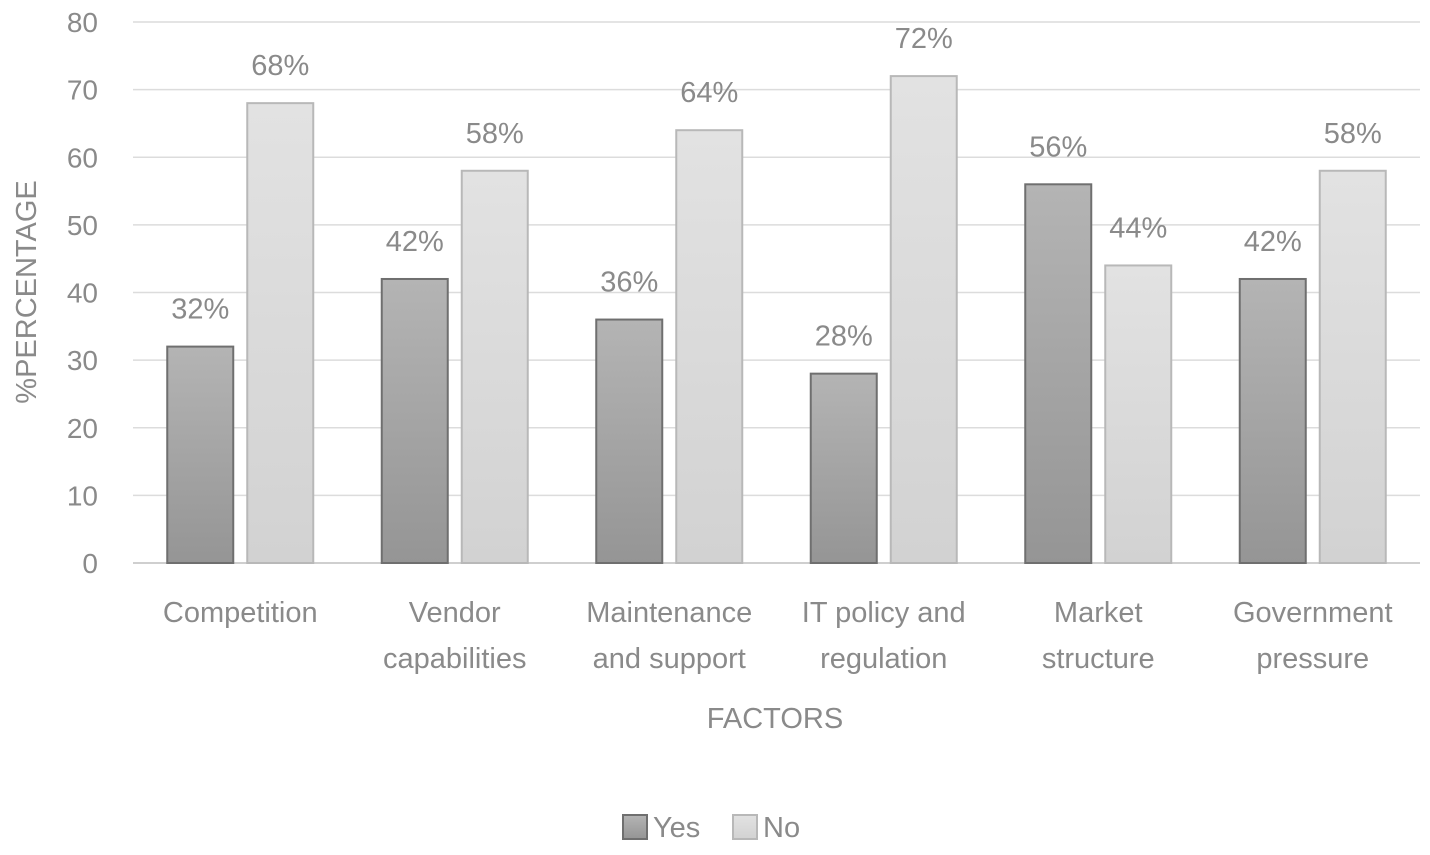 The height and width of the screenshot is (855, 1430). I want to click on y-tick-label: 60, so click(82, 157).